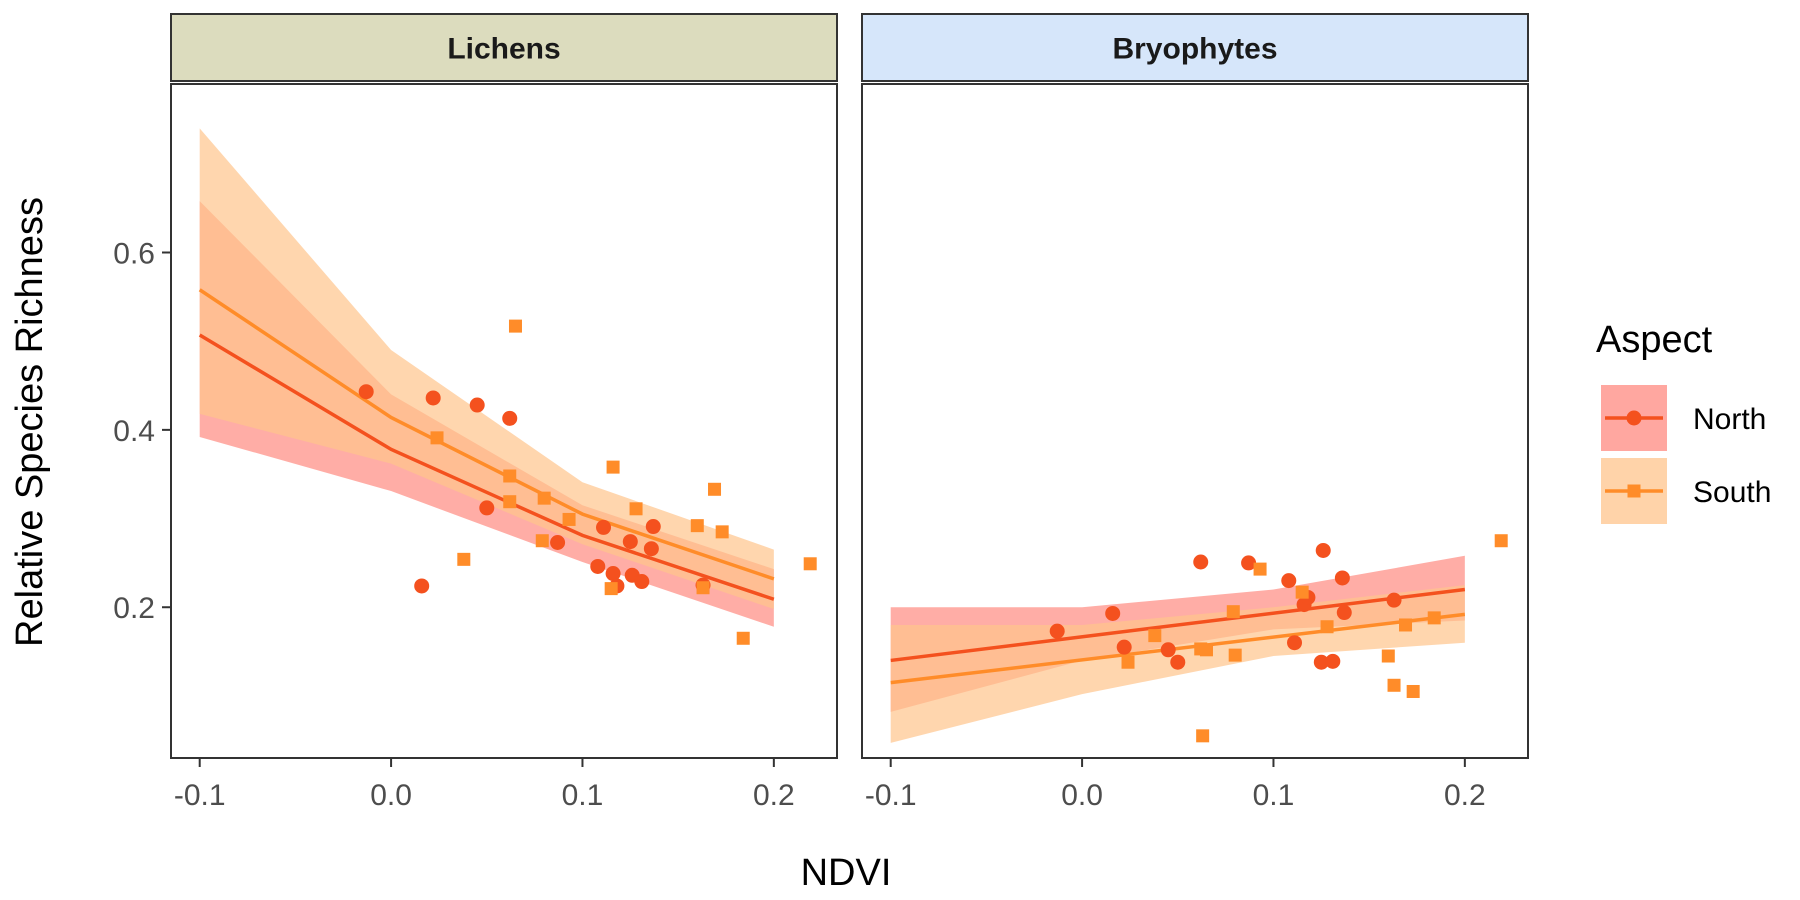 The width and height of the screenshot is (1800, 900). I want to click on legend-label: North, so click(1729, 419).